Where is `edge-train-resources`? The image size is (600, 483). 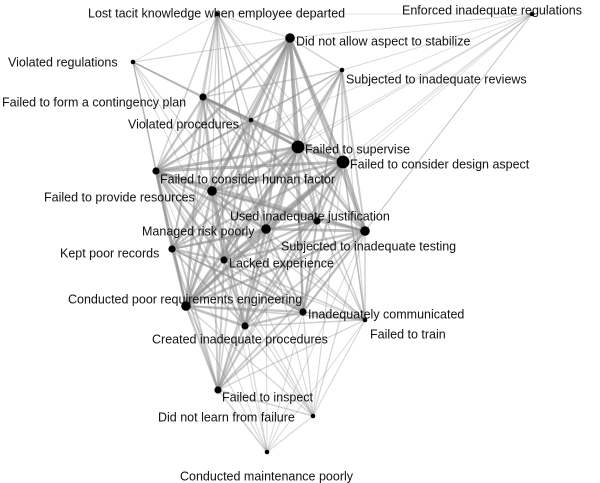 edge-train-resources is located at coordinates (288, 255).